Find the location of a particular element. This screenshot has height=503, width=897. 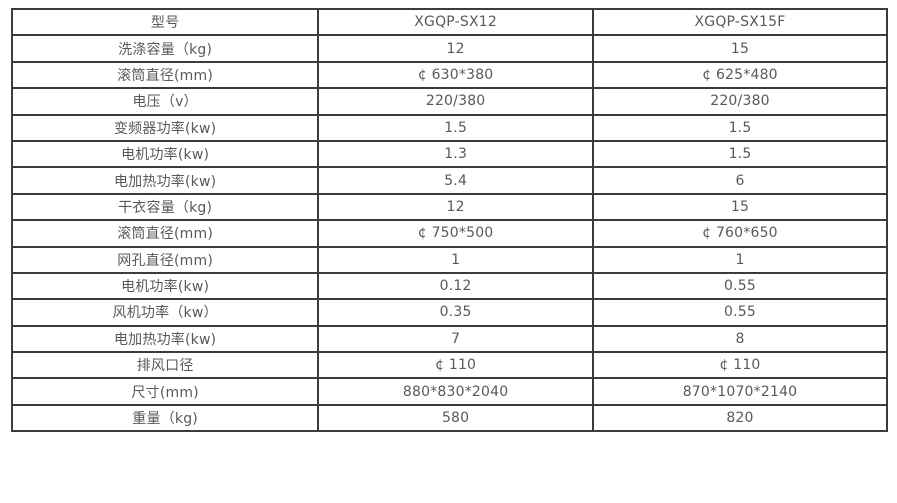

model-2-value-cell: 870*1070*2140 is located at coordinates (740, 391).